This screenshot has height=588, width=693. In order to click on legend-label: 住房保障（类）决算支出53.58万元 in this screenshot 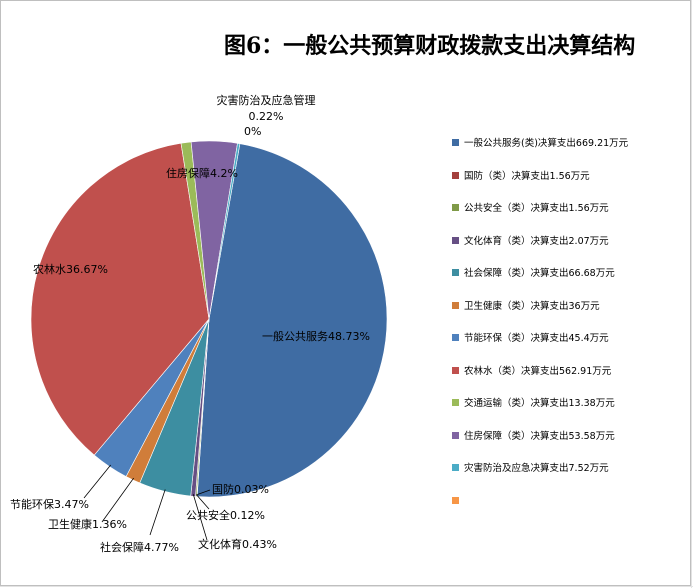, I will do `click(539, 436)`.